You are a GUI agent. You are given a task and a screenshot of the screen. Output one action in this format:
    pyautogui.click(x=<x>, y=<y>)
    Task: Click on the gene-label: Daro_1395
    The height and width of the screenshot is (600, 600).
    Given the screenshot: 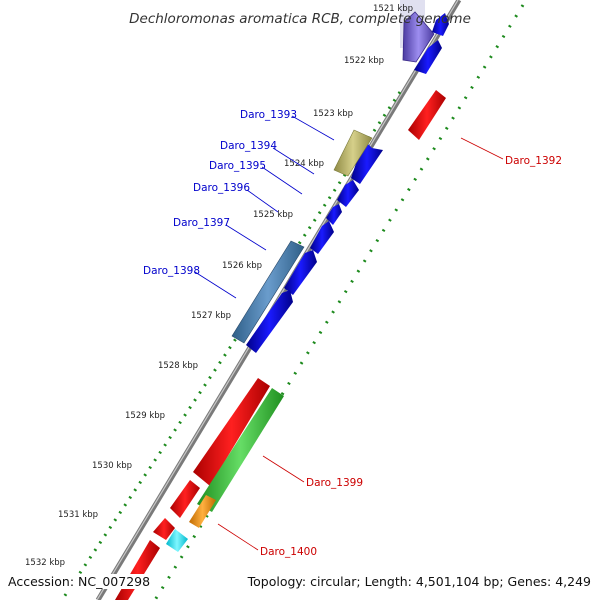 What is the action you would take?
    pyautogui.click(x=237, y=166)
    